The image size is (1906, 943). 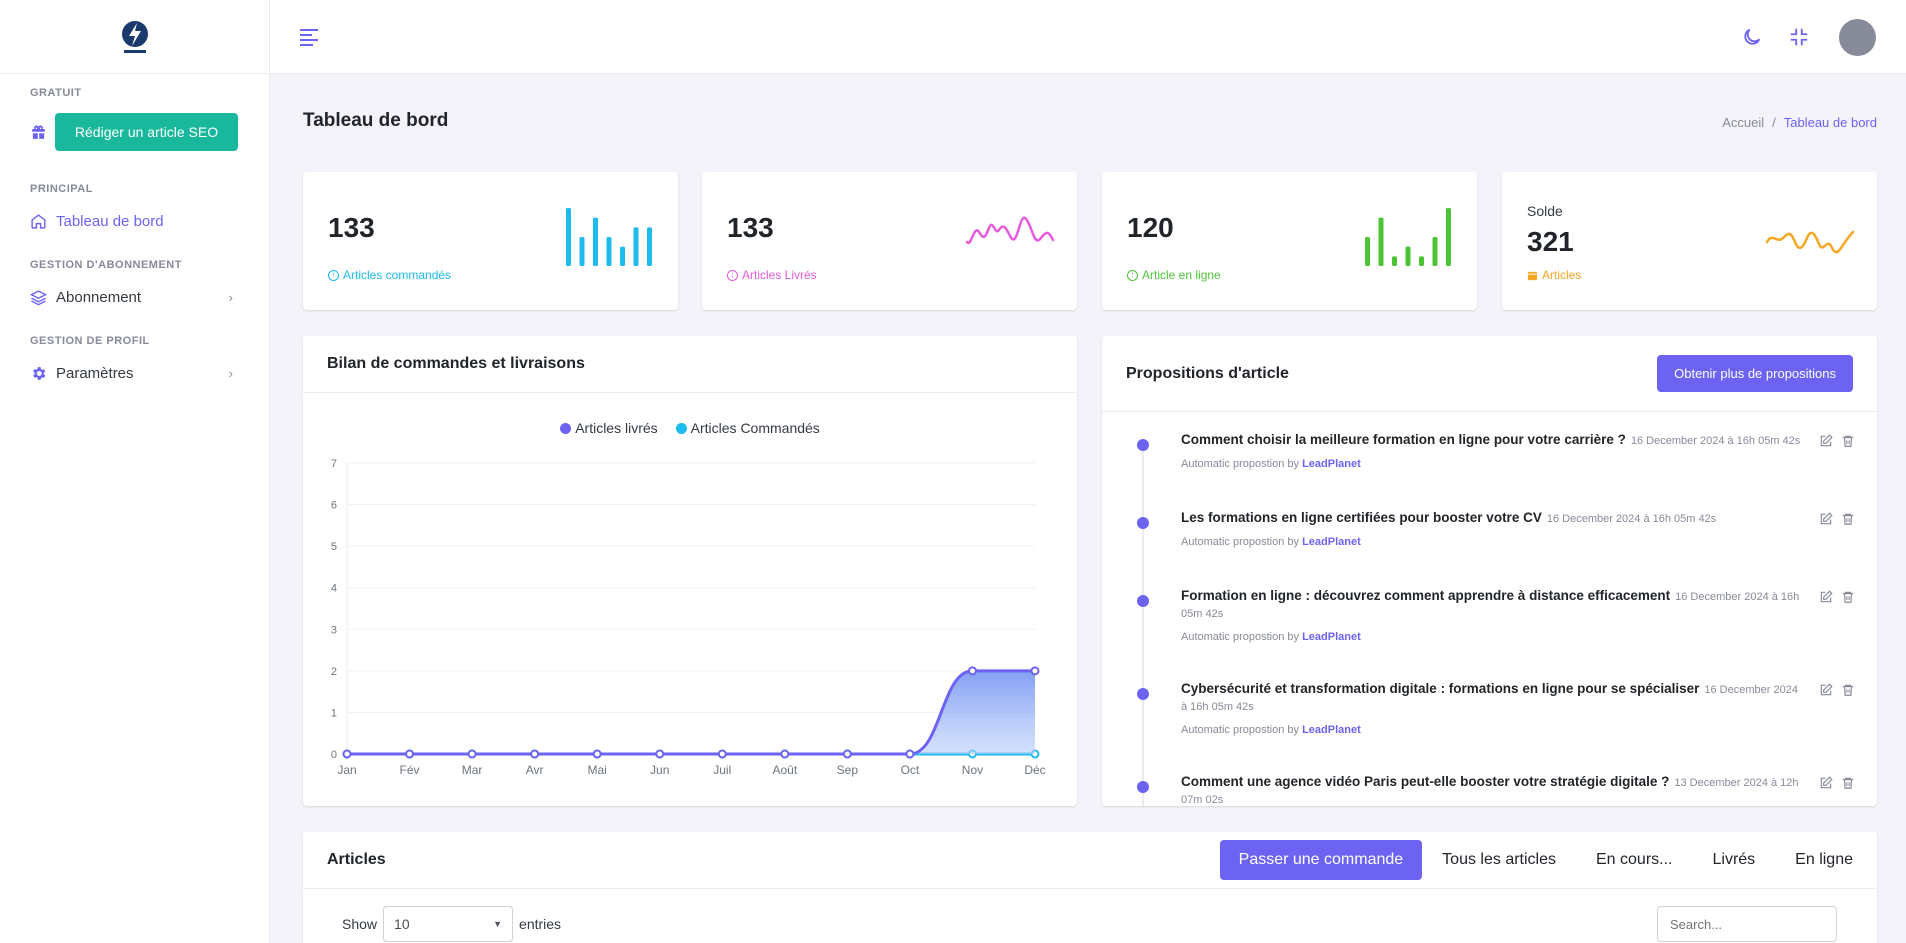 I want to click on tab-online: En ligne, so click(x=1824, y=859).